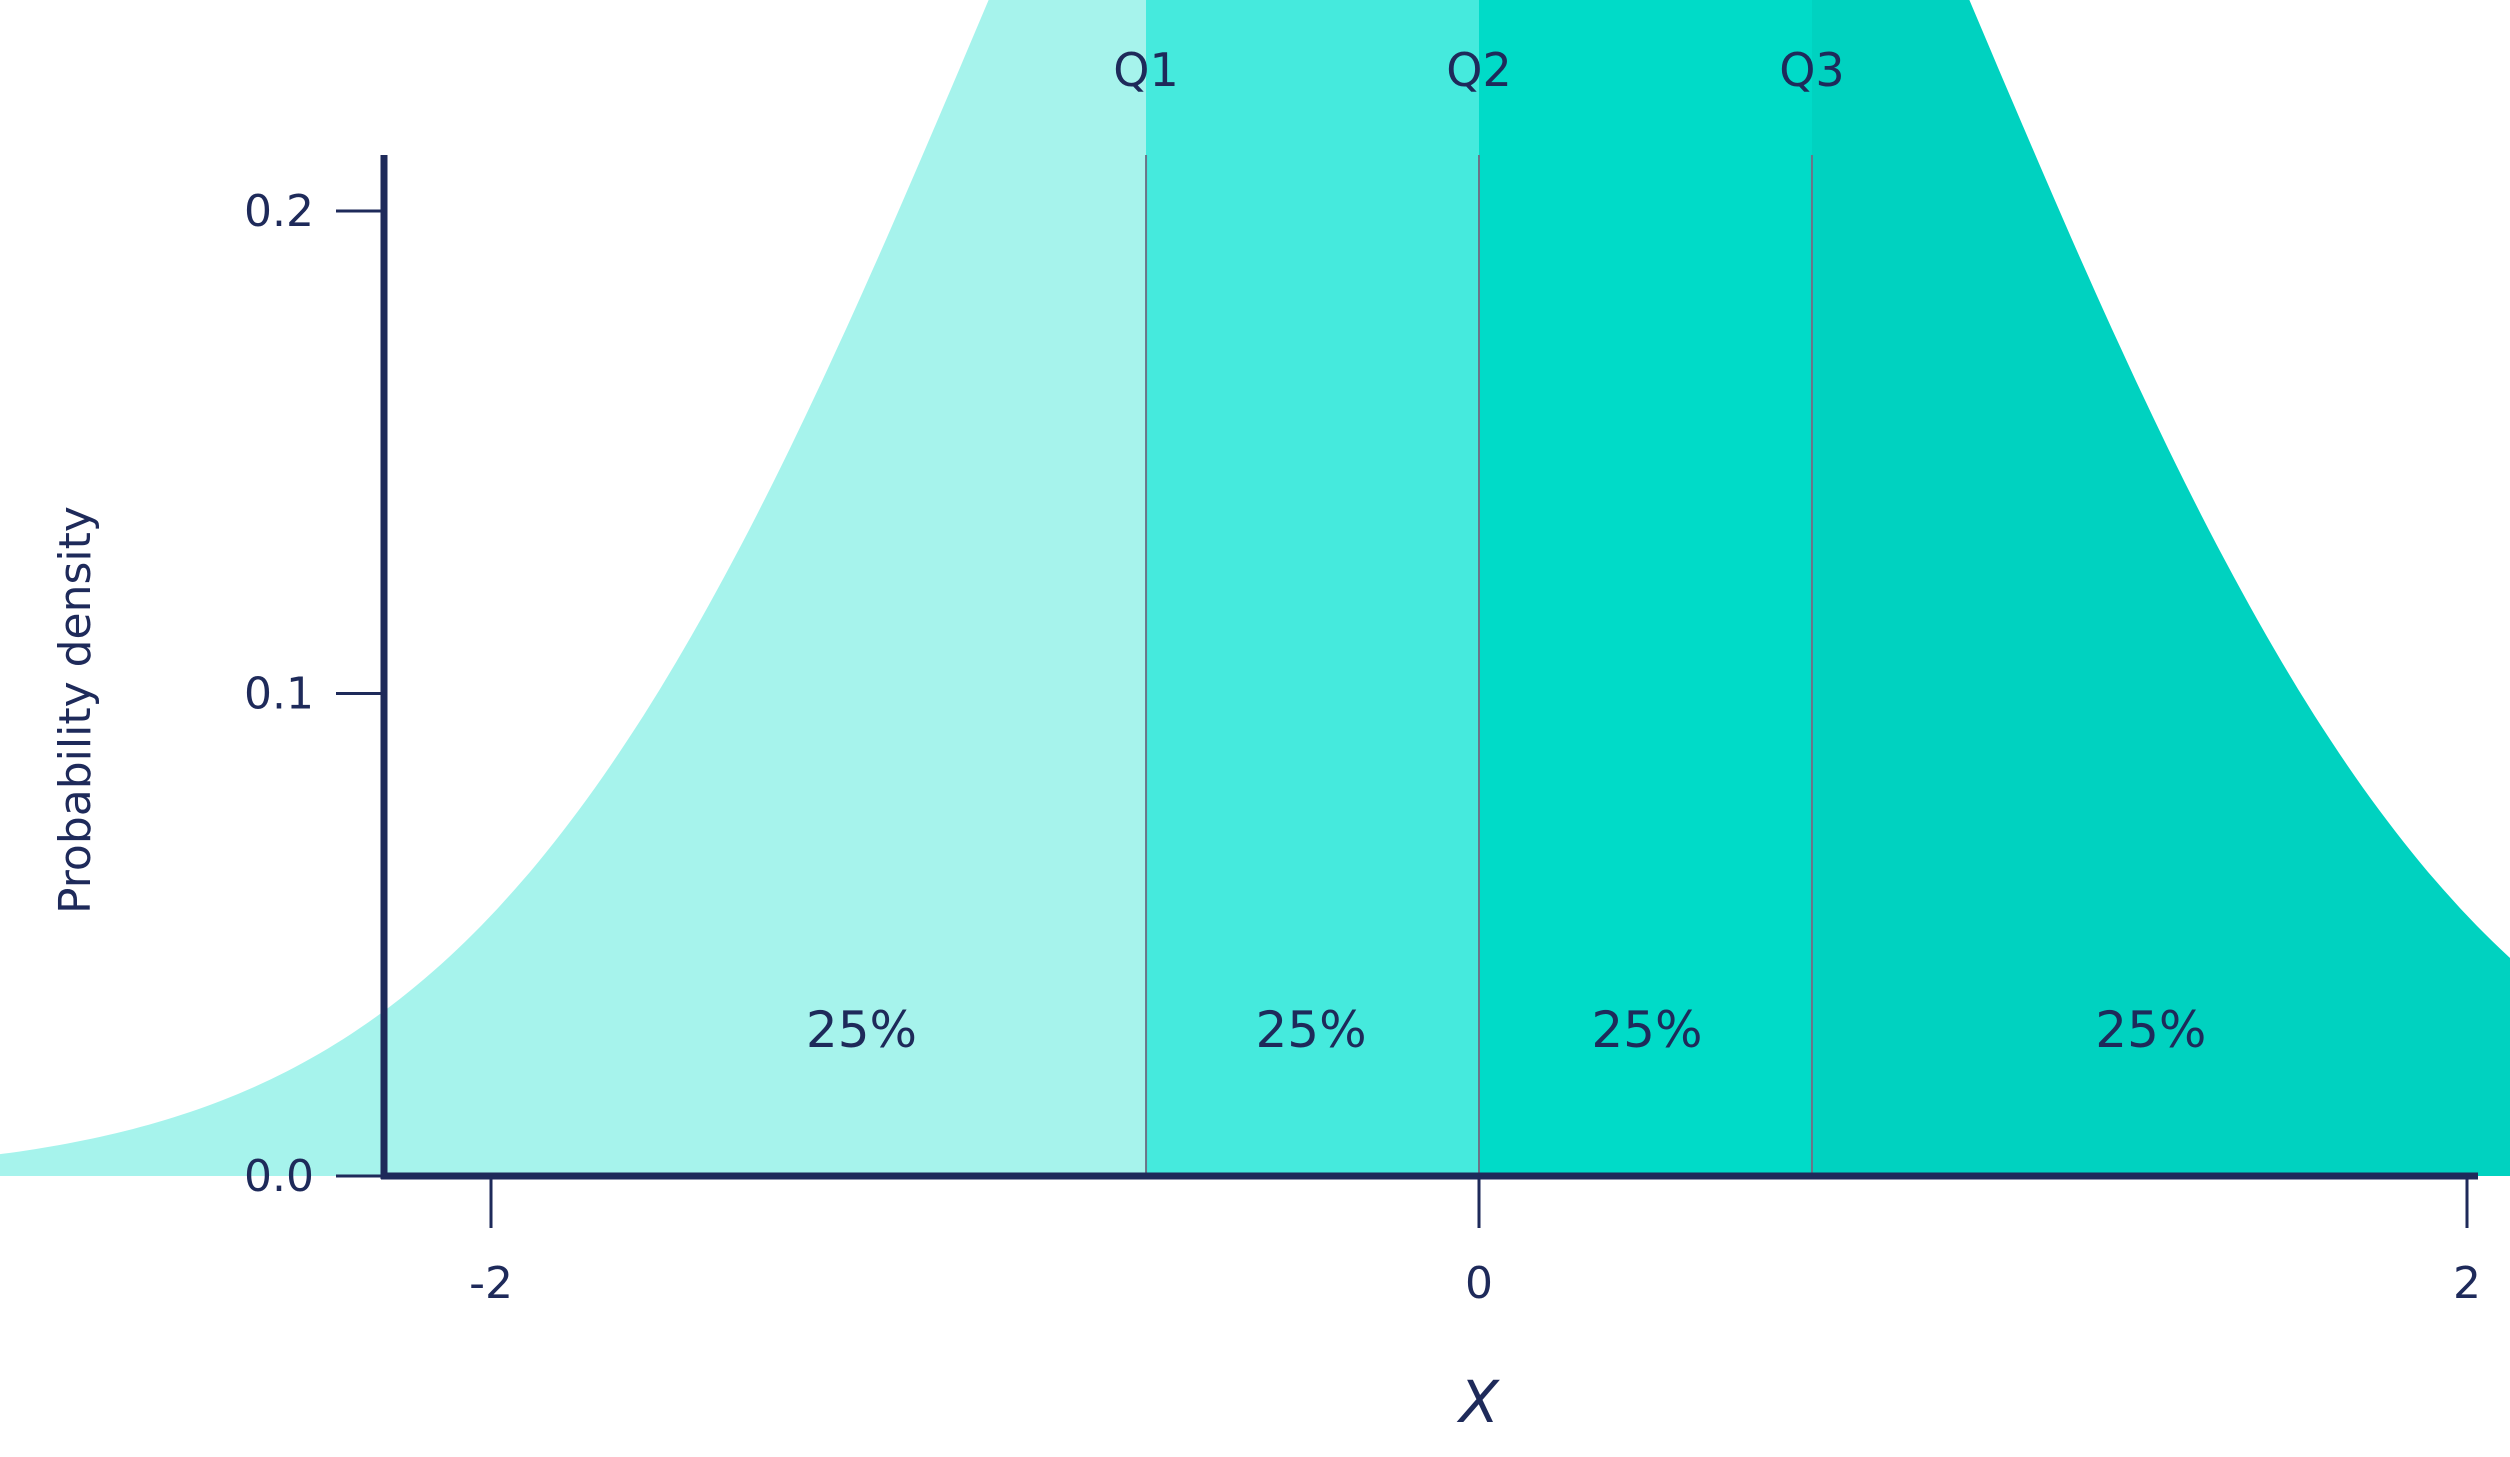  Describe the element at coordinates (491, 1283) in the screenshot. I see `x-tick-label: -2` at that location.